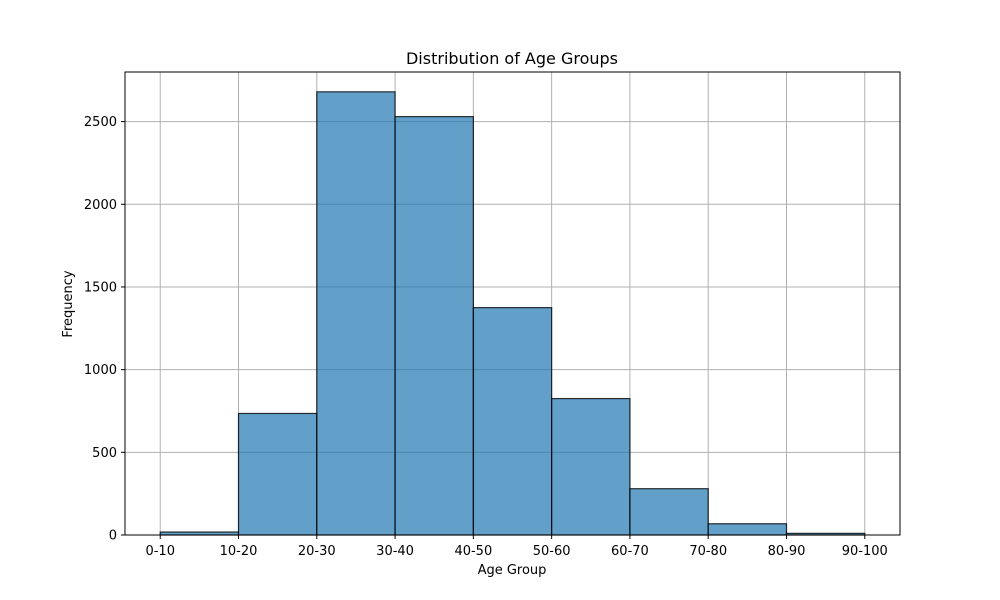 Image resolution: width=1000 pixels, height=600 pixels. Describe the element at coordinates (552, 551) in the screenshot. I see `x-tick-label: 50-60` at that location.